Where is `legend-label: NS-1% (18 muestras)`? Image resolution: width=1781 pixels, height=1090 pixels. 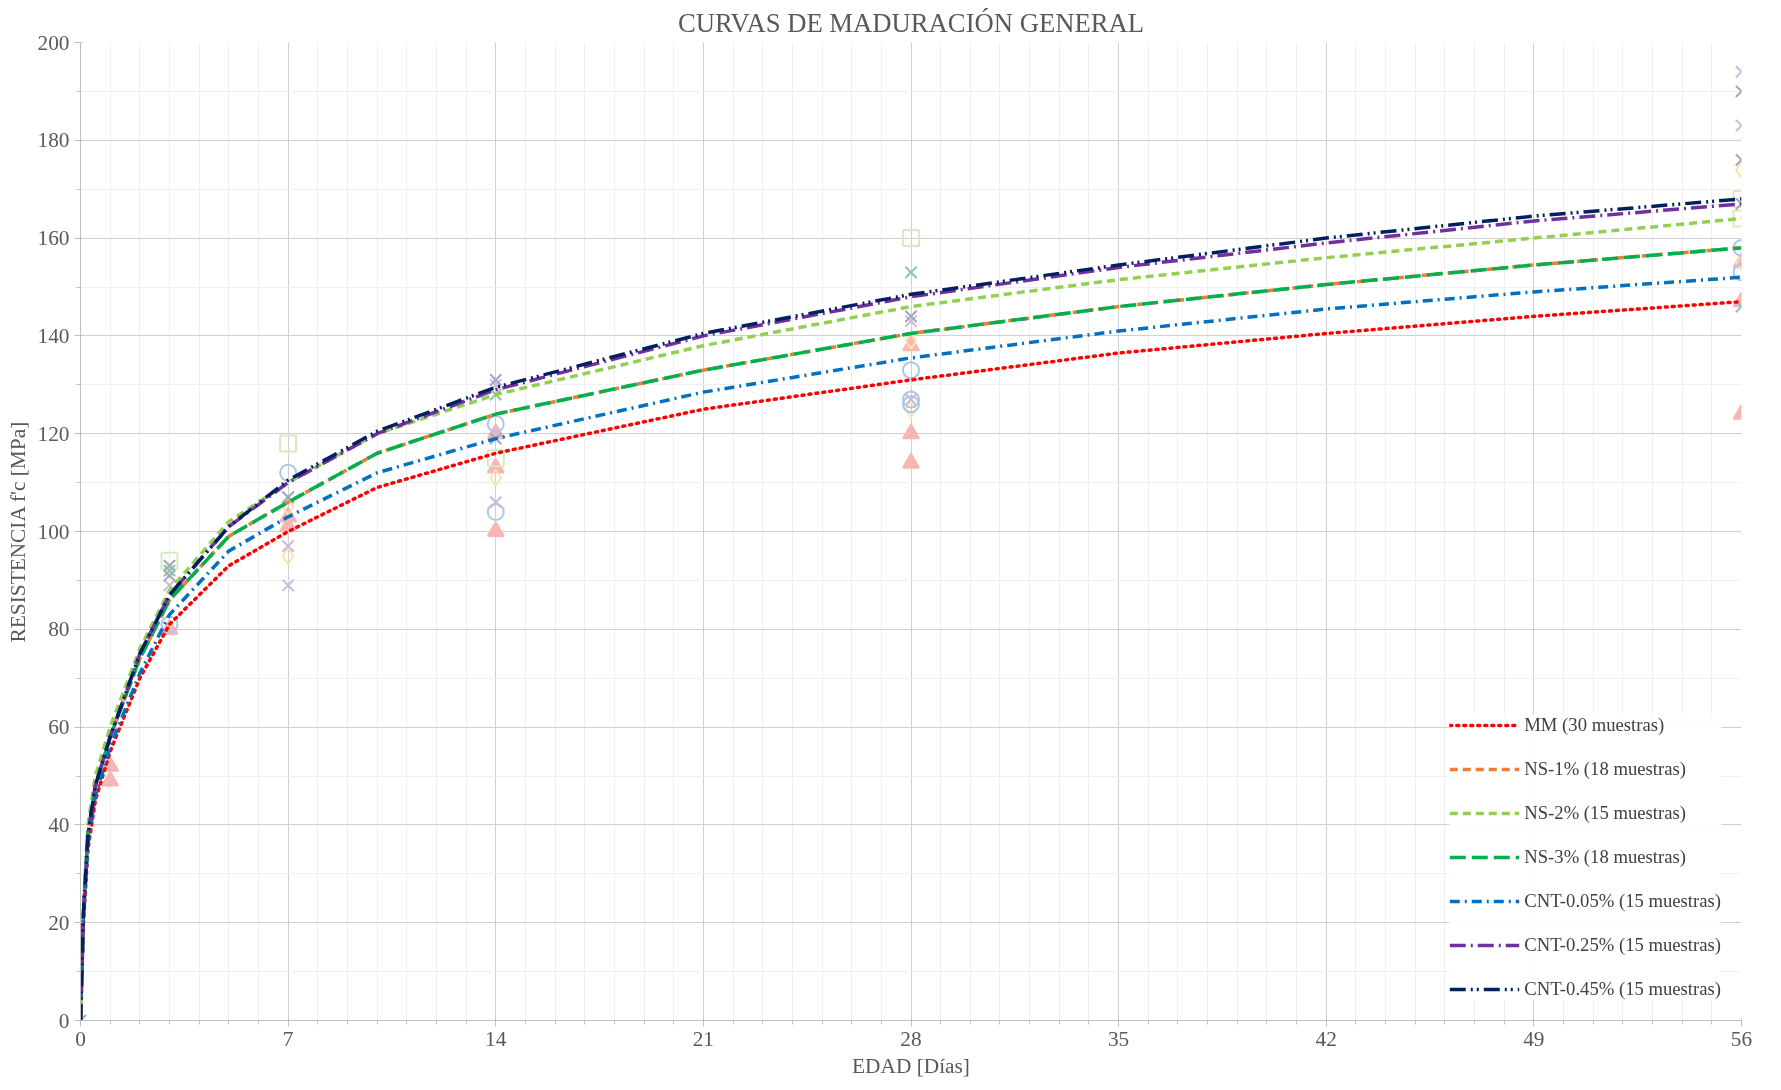
legend-label: NS-1% (18 muestras) is located at coordinates (1605, 769).